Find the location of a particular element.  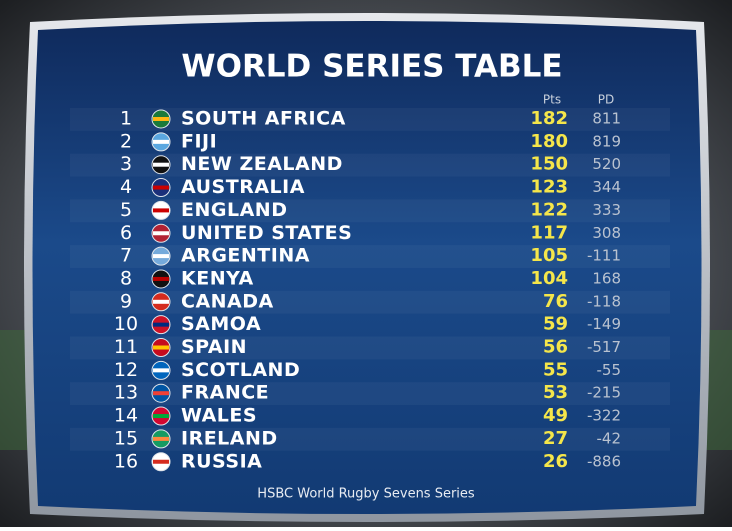

header-pd: PD is located at coordinates (606, 100).